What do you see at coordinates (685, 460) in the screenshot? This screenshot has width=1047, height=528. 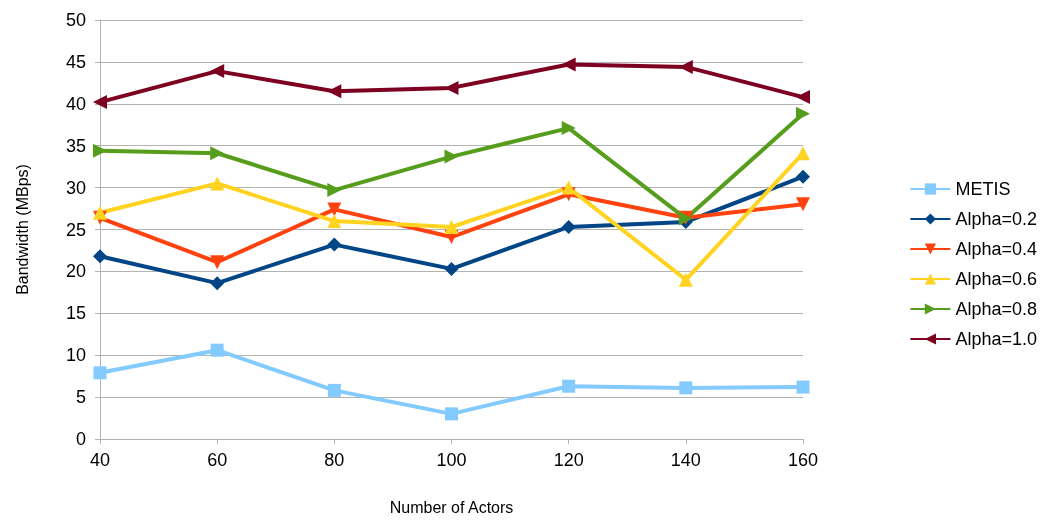 I see `x-tick-label: 140` at bounding box center [685, 460].